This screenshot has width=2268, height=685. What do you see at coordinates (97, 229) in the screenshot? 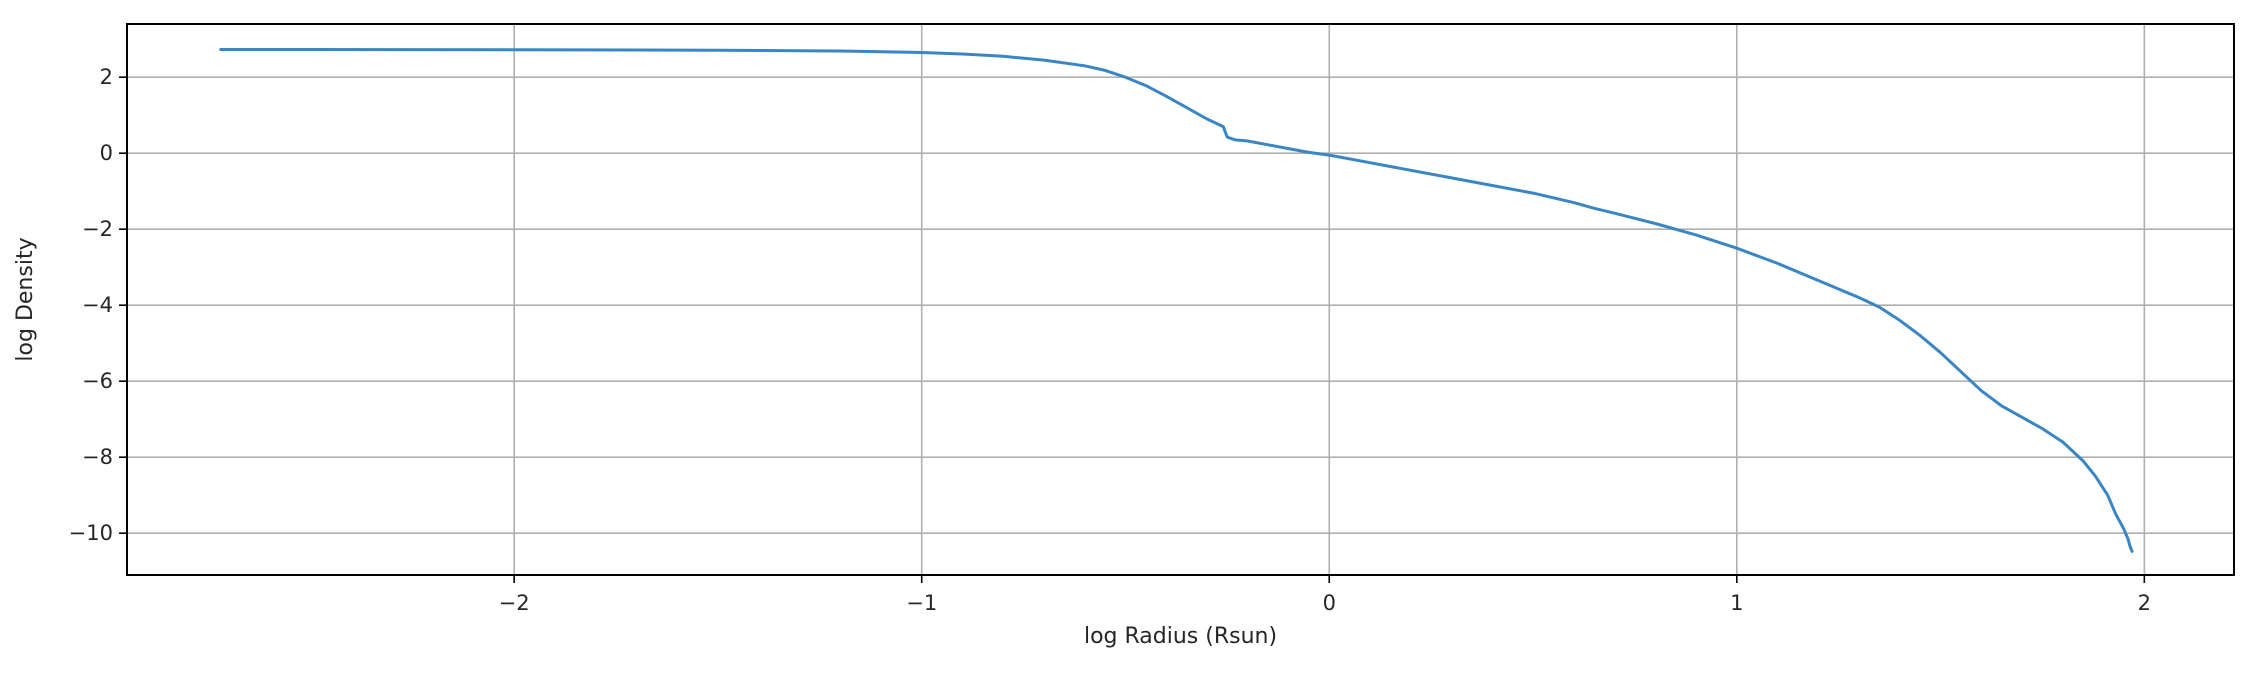
I see `y-tick-label: −2` at bounding box center [97, 229].